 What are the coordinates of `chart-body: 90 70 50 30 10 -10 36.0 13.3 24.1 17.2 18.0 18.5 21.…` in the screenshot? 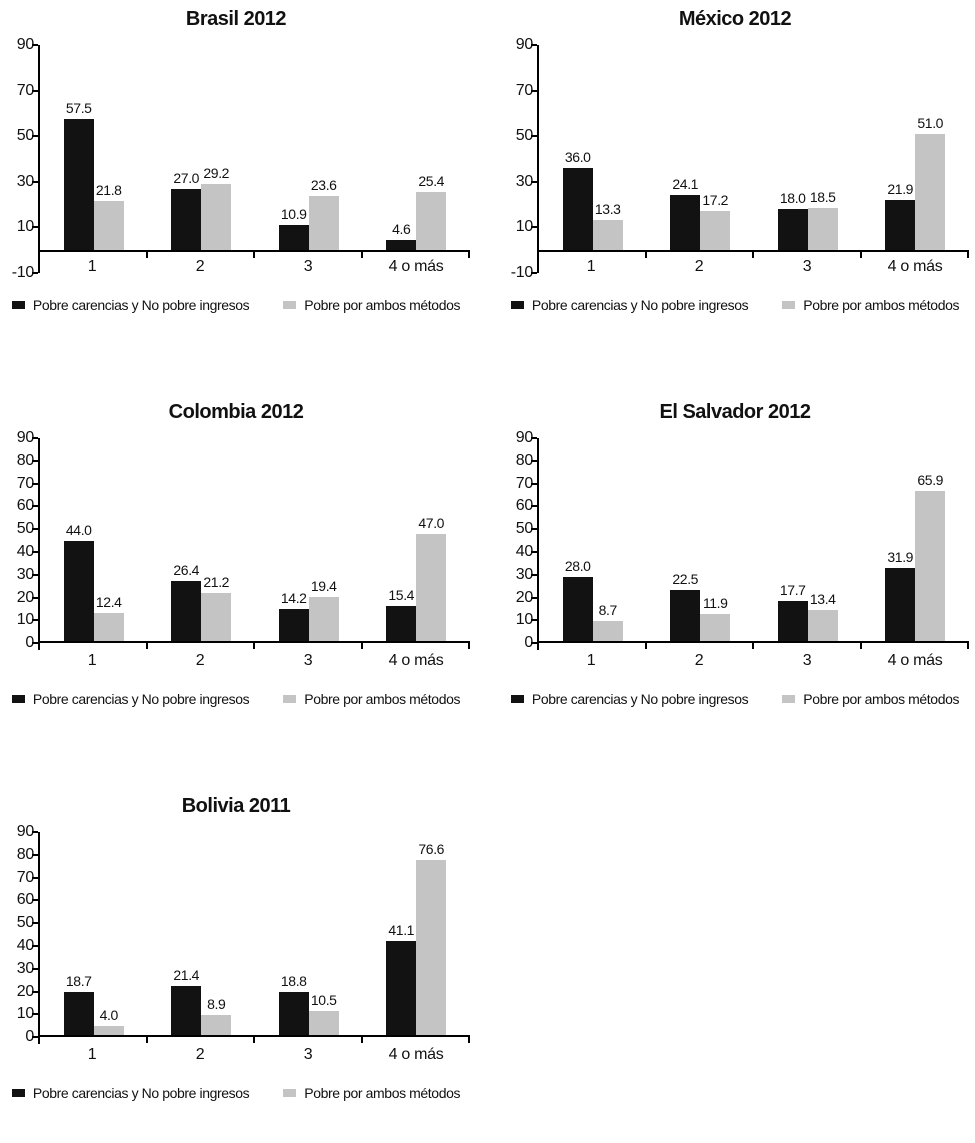 It's located at (735, 158).